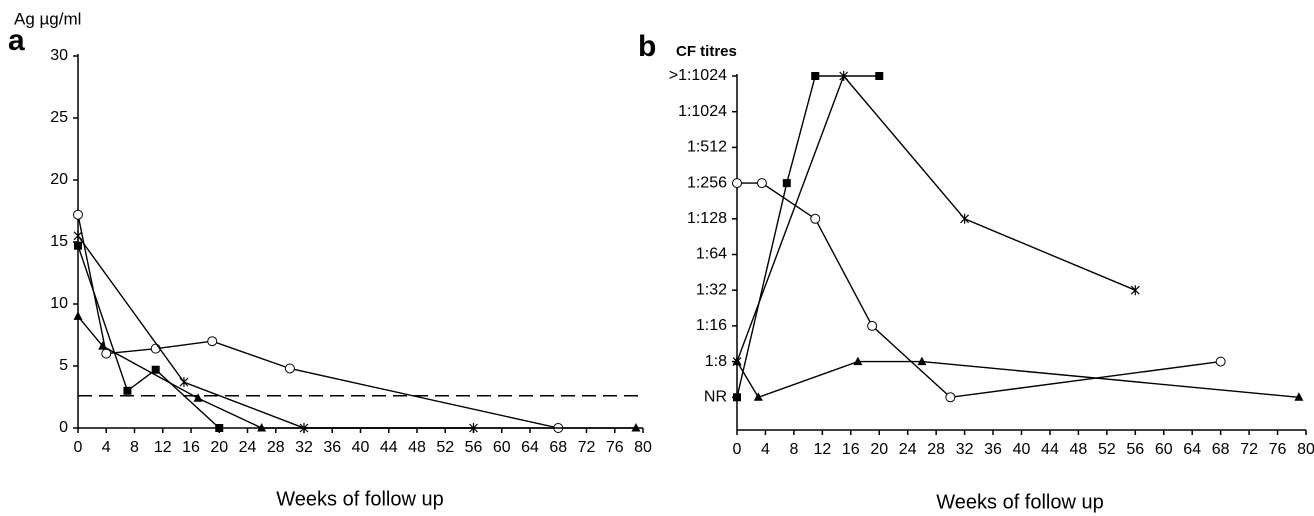 This screenshot has width=1314, height=516. I want to click on y-axis-title: CF titres, so click(706, 51).